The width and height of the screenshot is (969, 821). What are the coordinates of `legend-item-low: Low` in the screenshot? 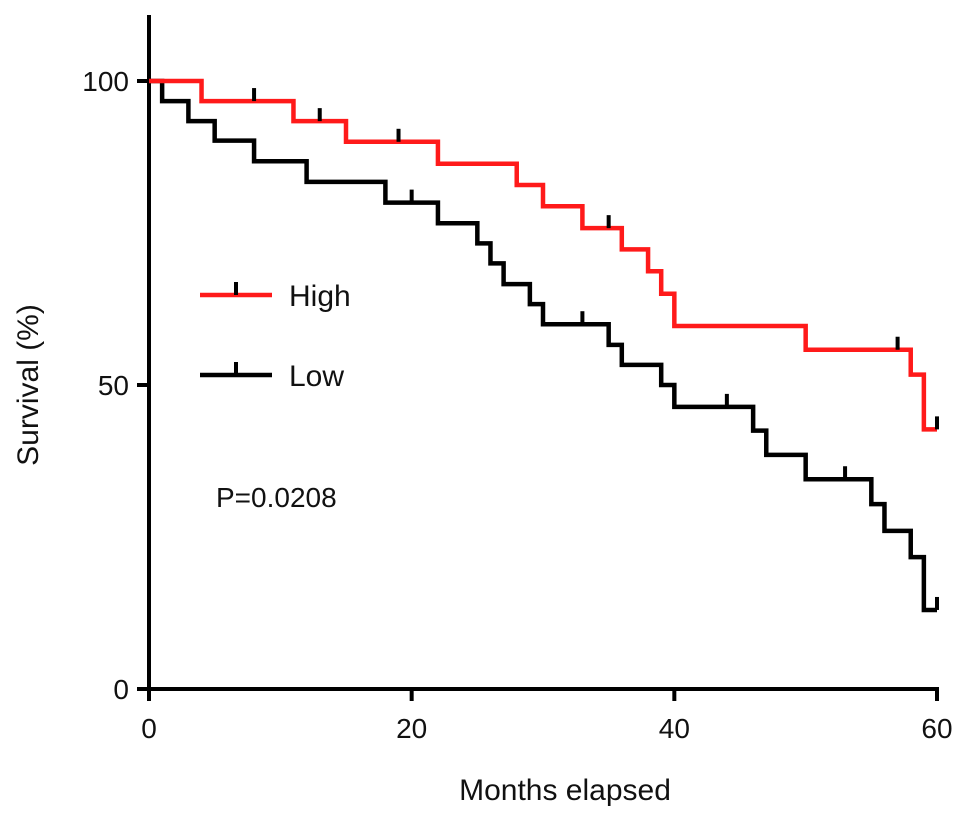 It's located at (272, 376).